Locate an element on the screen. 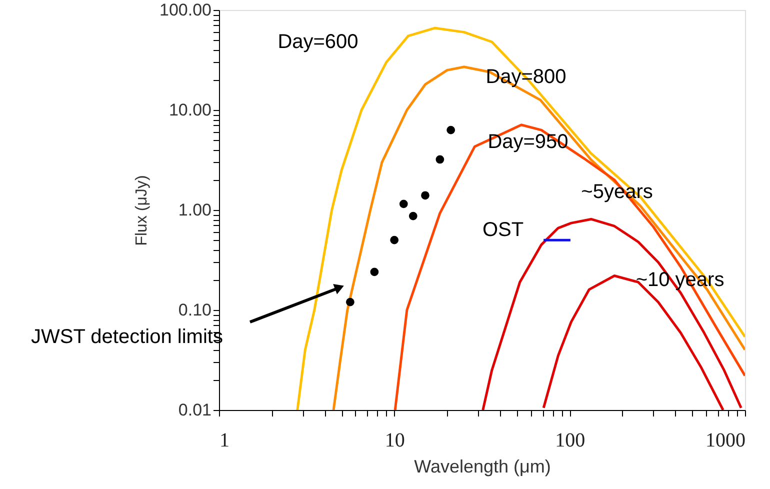 The width and height of the screenshot is (770, 489). y-tick-label: 0.10 is located at coordinates (195, 310).